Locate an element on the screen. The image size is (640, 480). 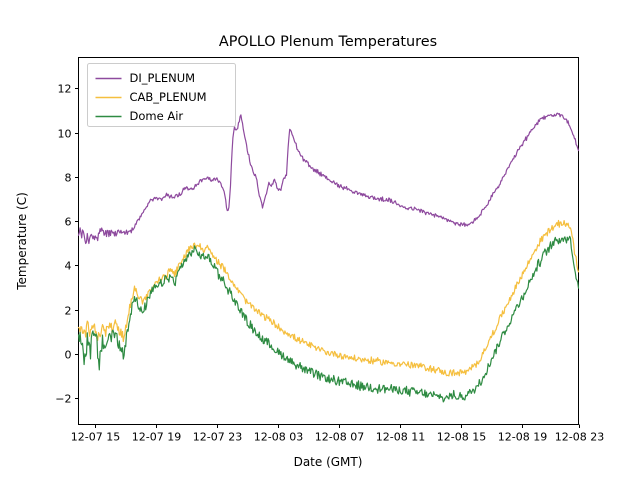
x-tick-label: 12-08 23 is located at coordinates (579, 437).